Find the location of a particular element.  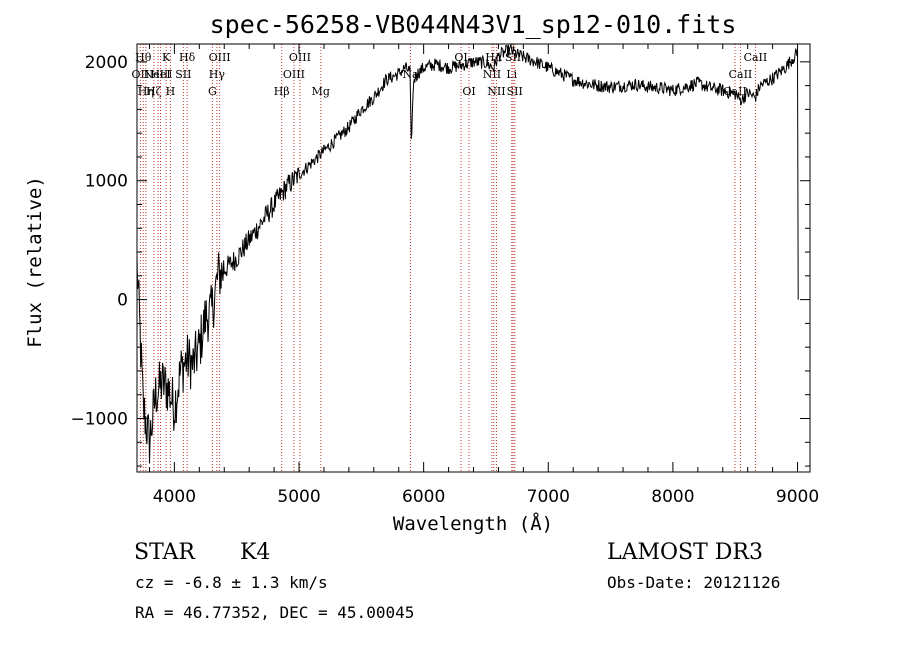

line-label: Hζ is located at coordinates (154, 91).